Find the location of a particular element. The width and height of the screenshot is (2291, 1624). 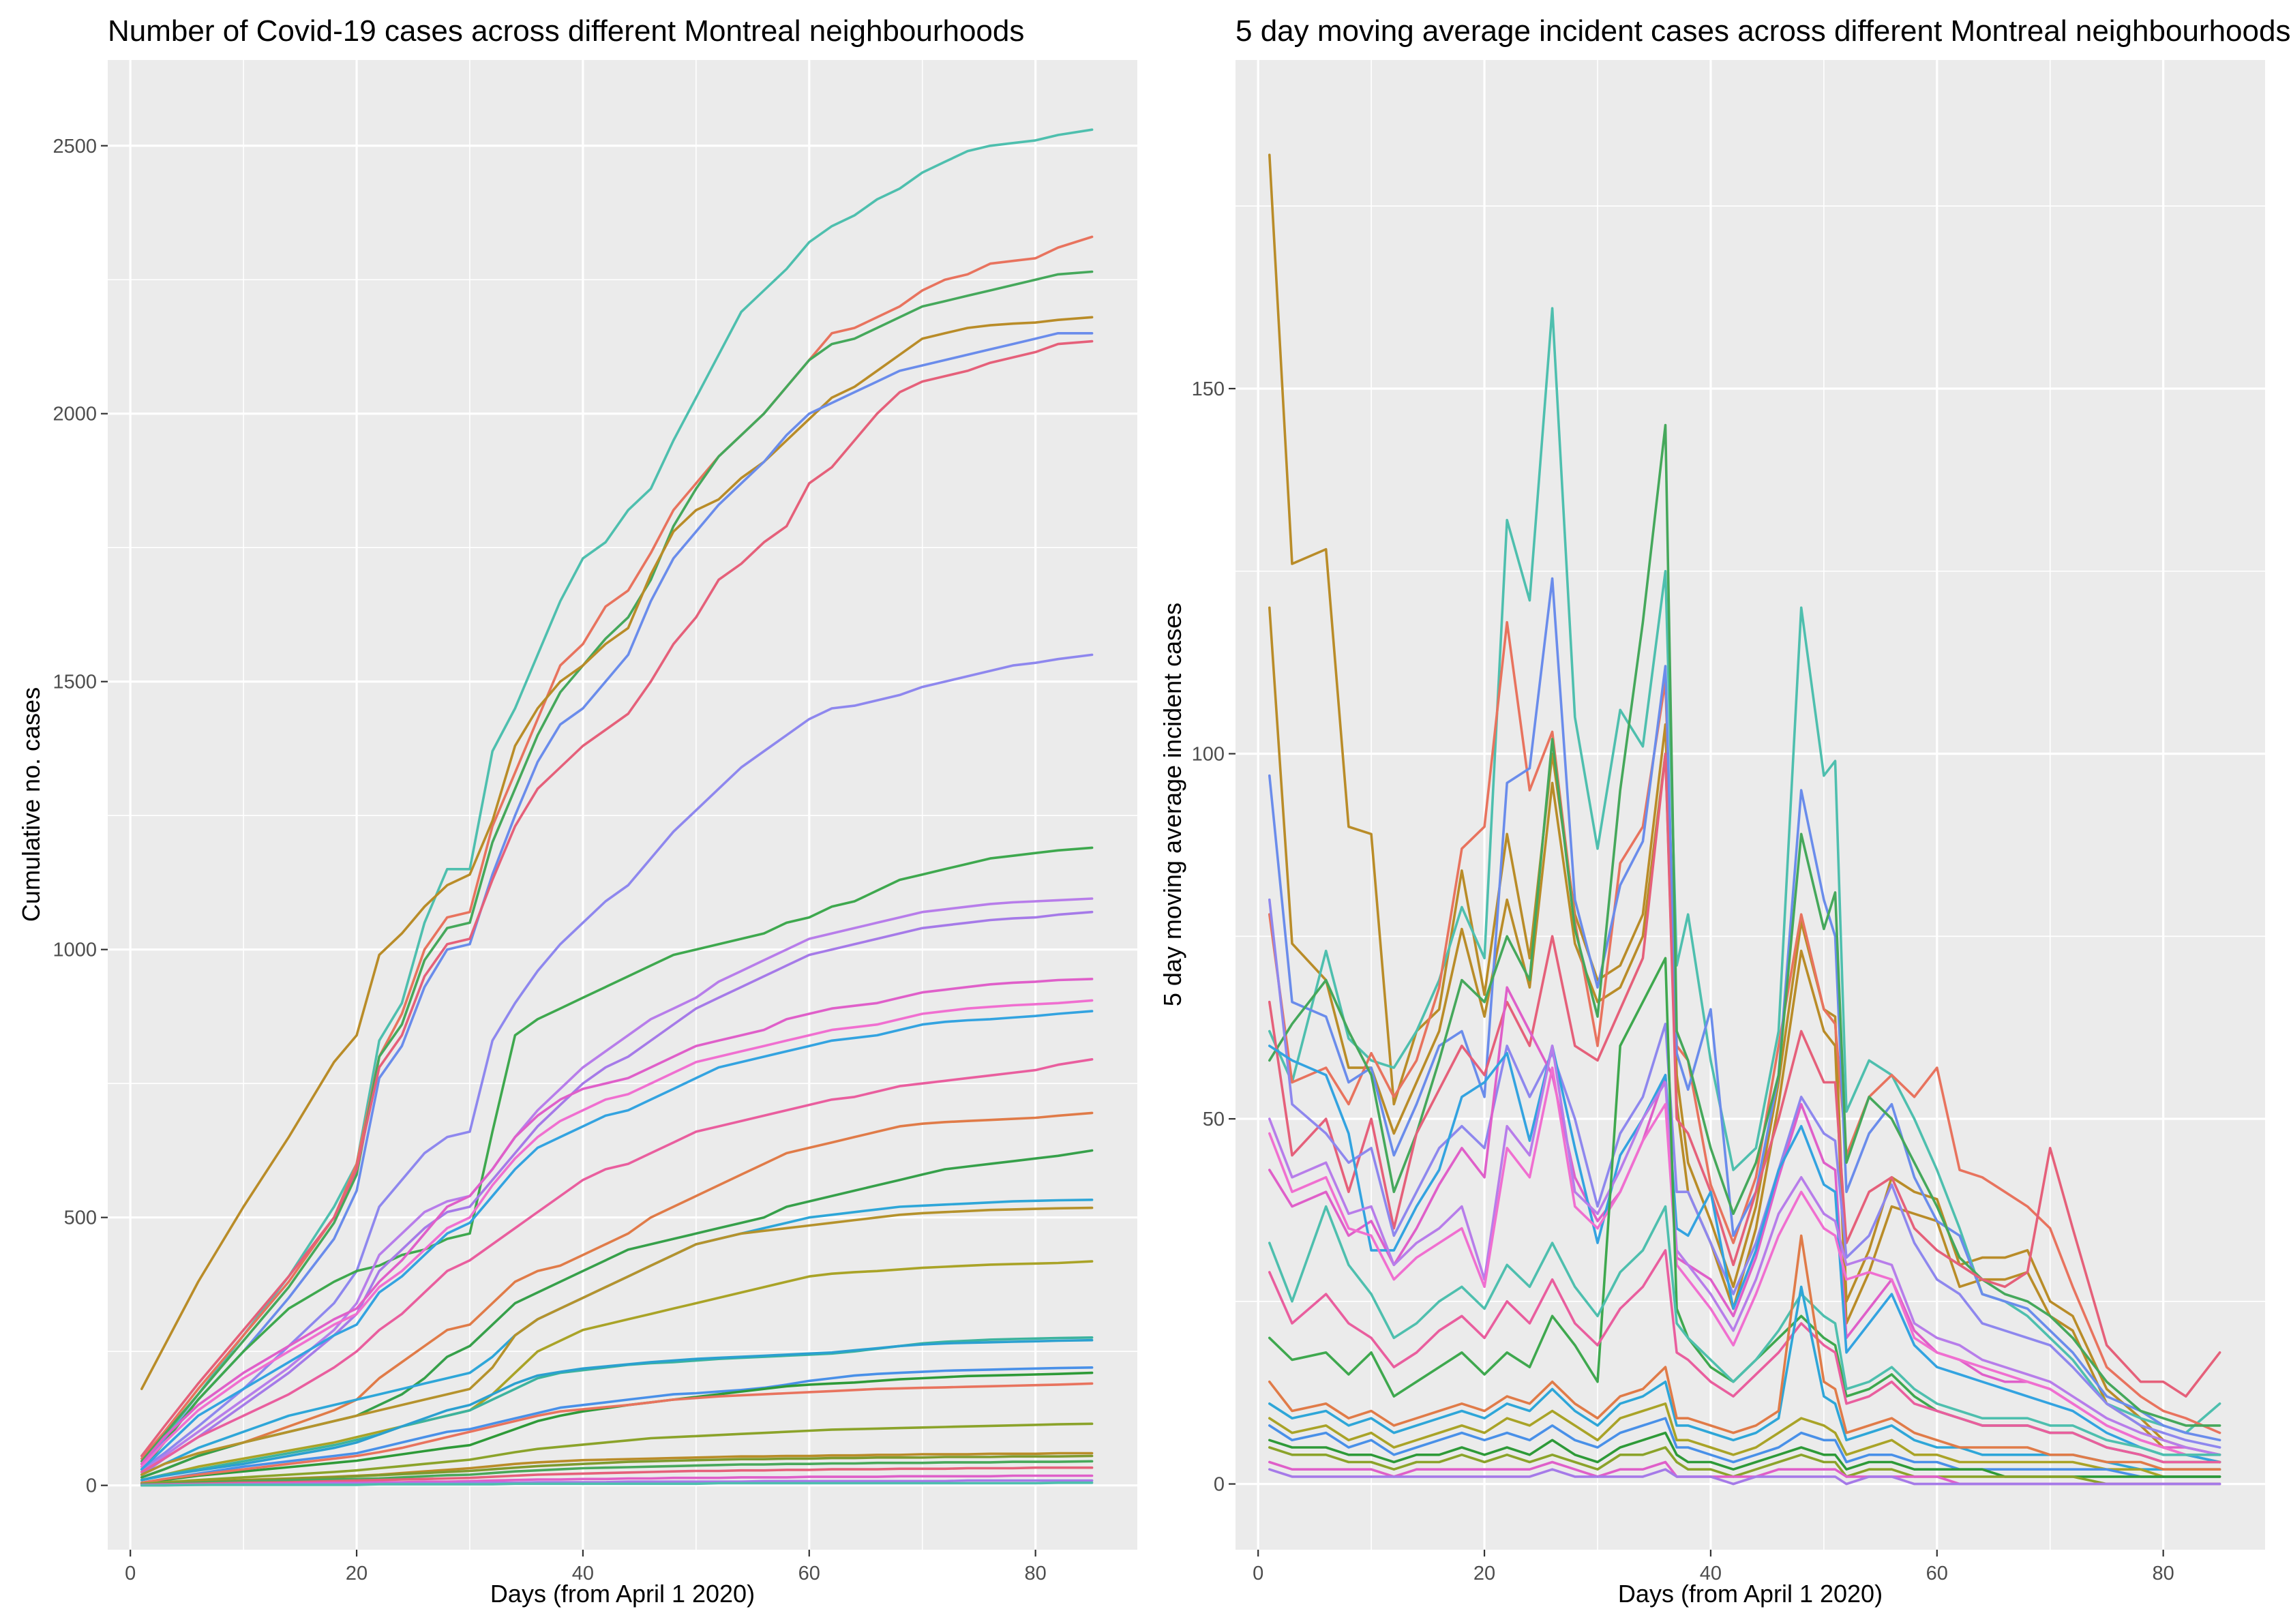

right-x-axis-title: Days (from April 1 2020) is located at coordinates (1751, 1594).